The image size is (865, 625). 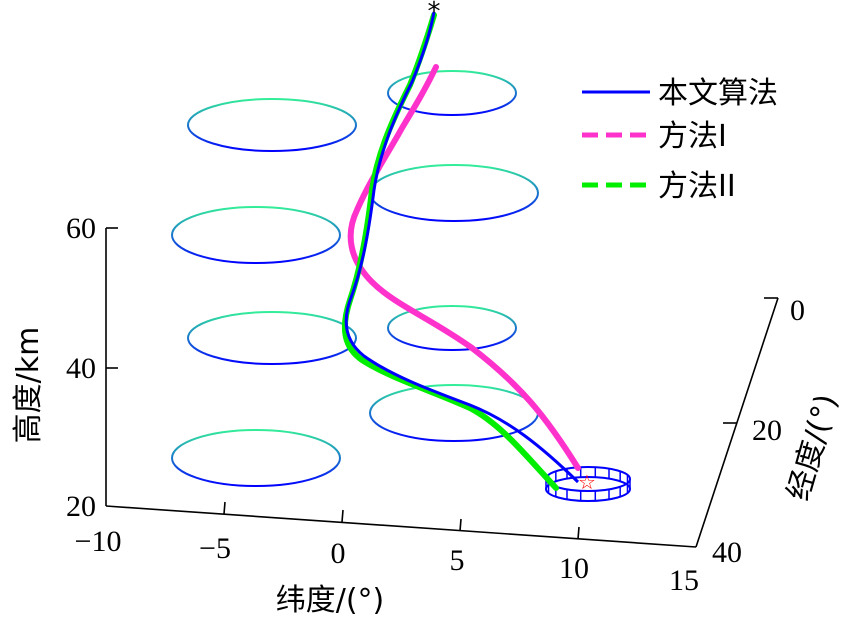 What do you see at coordinates (256, 458) in the screenshot?
I see `cylinder-front-left-bottom-ring` at bounding box center [256, 458].